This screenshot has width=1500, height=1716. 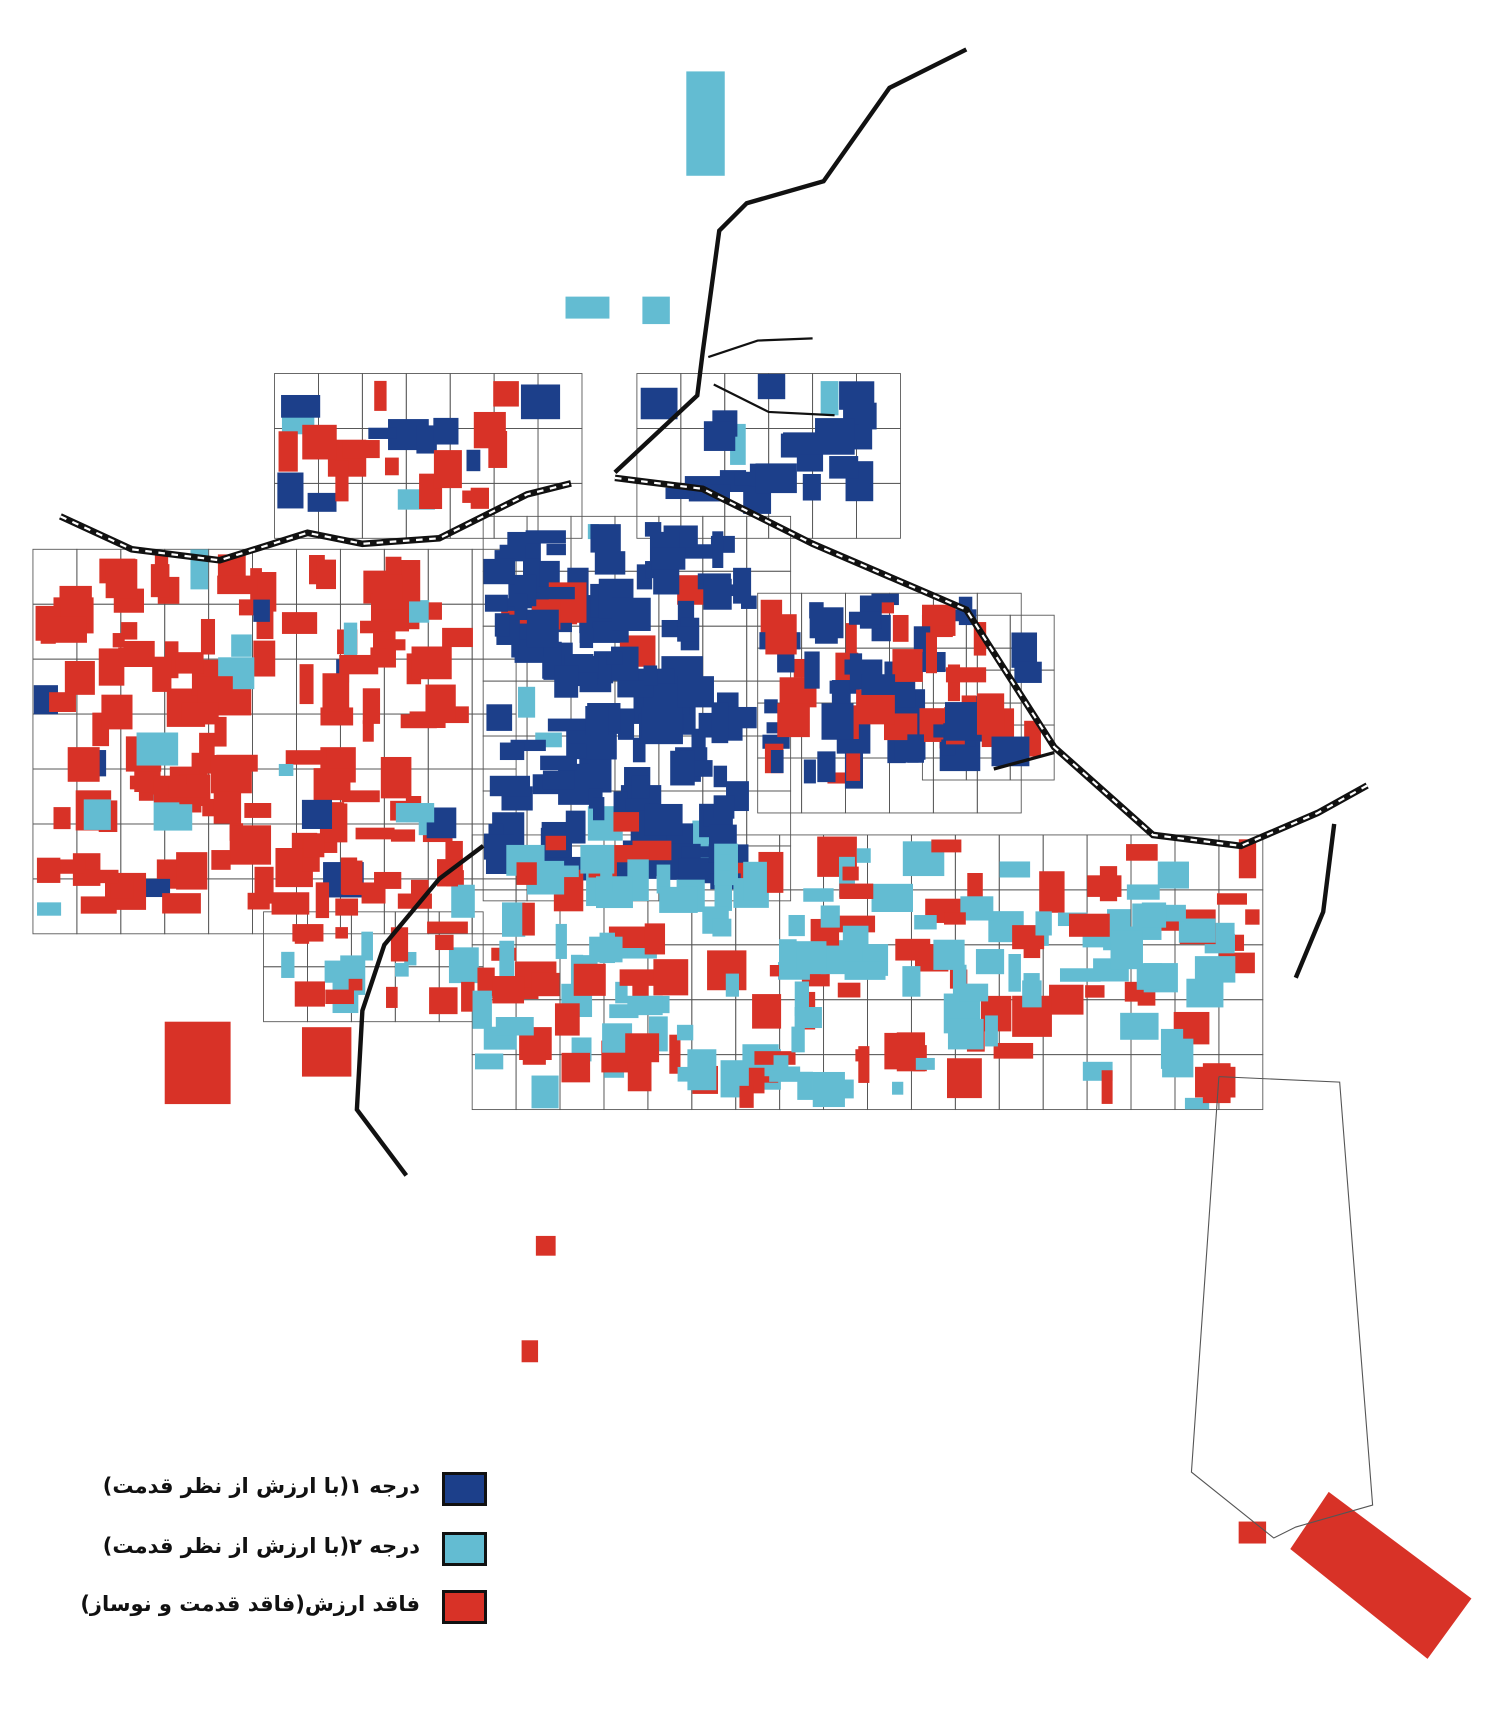 What do you see at coordinates (275, 1552) in the screenshot?
I see `legend-item-grade-2: درجه ۲(با ارزش از نظر قدمت)` at bounding box center [275, 1552].